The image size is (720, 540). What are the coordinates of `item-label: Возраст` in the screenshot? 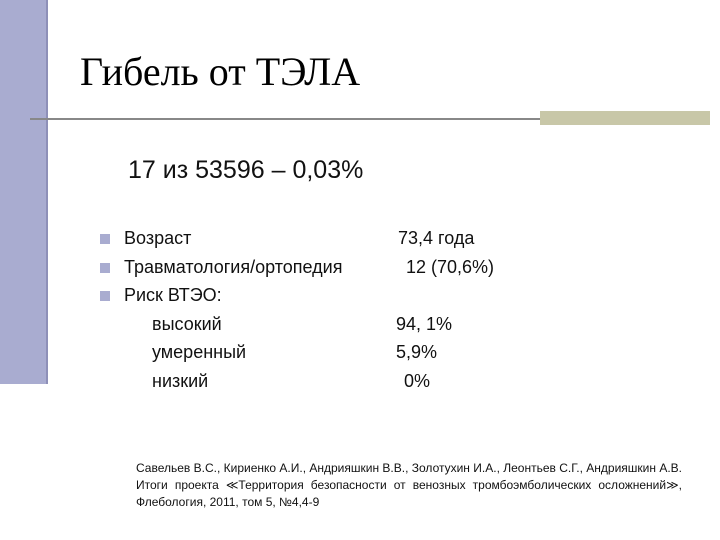 It's located at (158, 238).